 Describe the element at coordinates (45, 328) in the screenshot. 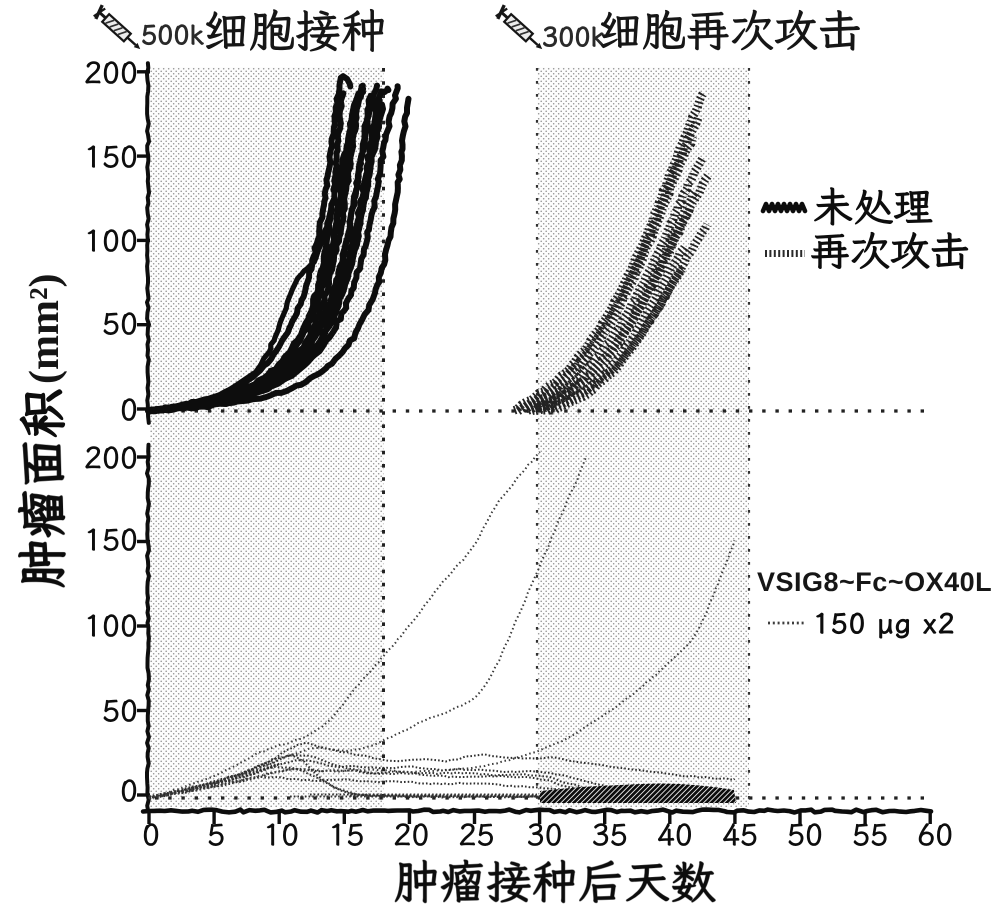

I see `svg-text: (mm²)` at that location.